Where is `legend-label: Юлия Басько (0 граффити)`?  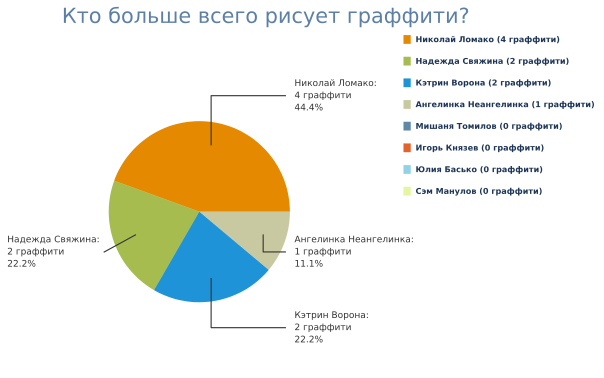
legend-label: Юлия Басько (0 граффити) is located at coordinates (479, 170).